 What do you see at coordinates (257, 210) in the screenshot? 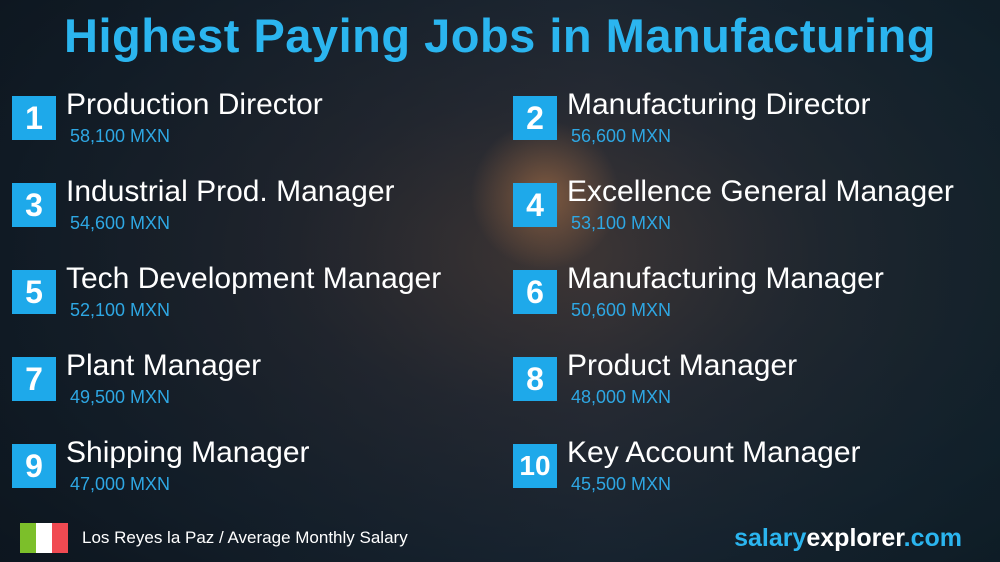
I see `job-item: 3 Industrial Prod. Manager 54,600 MXN` at bounding box center [257, 210].